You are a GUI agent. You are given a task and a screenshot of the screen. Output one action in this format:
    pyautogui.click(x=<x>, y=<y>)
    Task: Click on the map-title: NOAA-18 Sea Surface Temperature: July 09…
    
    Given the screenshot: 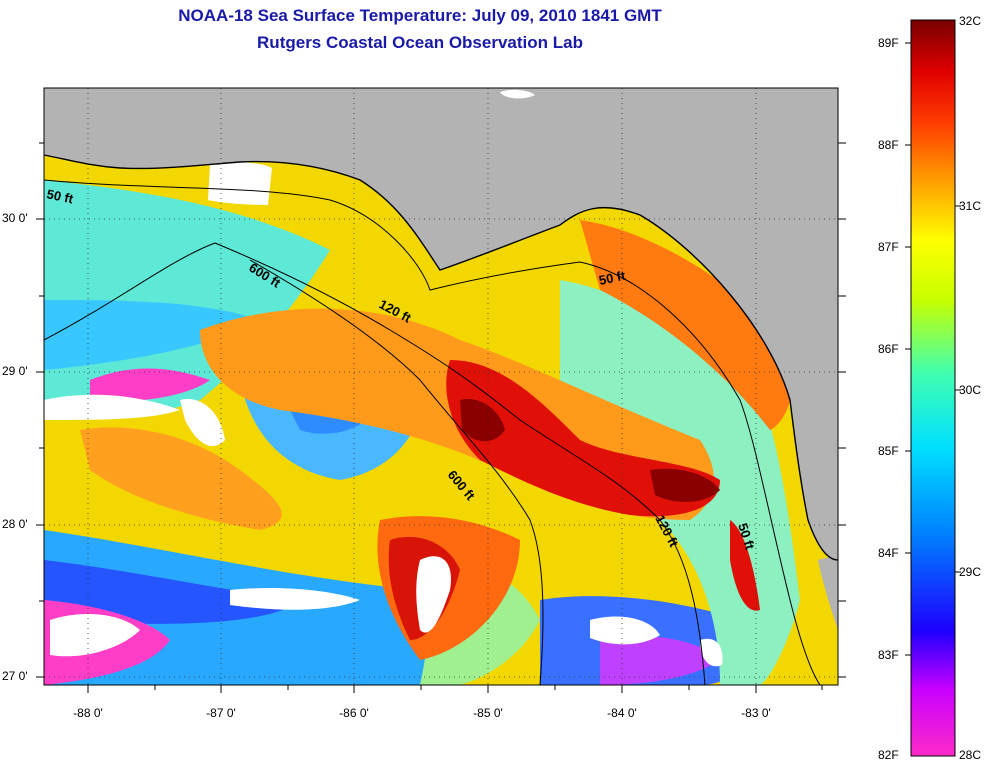 What is the action you would take?
    pyautogui.click(x=420, y=15)
    